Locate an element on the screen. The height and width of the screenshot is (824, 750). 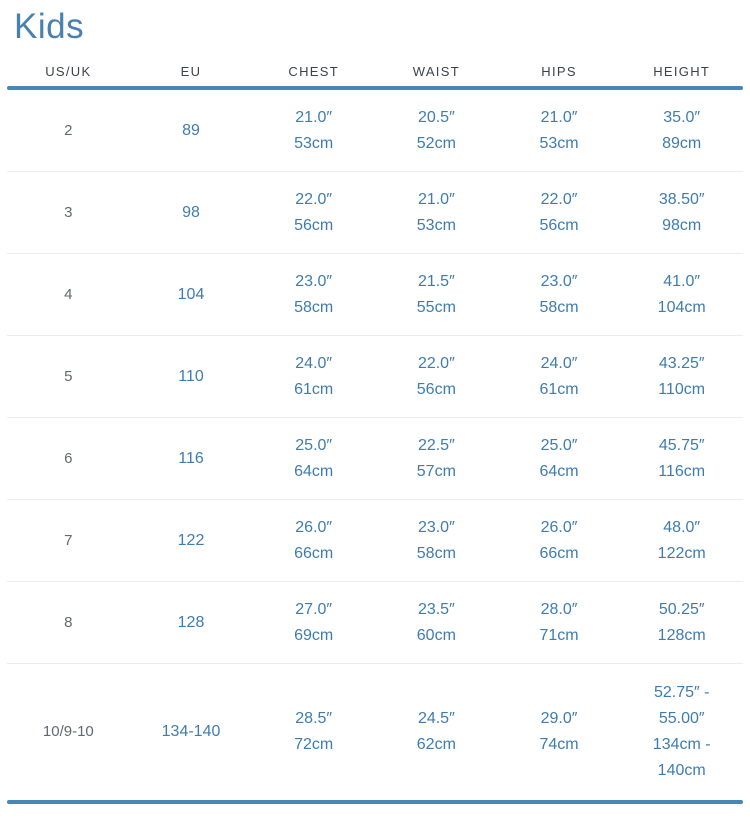
table-header-row: US/UK EU CHEST WAIST HIPS HEIGHT is located at coordinates (375, 71).